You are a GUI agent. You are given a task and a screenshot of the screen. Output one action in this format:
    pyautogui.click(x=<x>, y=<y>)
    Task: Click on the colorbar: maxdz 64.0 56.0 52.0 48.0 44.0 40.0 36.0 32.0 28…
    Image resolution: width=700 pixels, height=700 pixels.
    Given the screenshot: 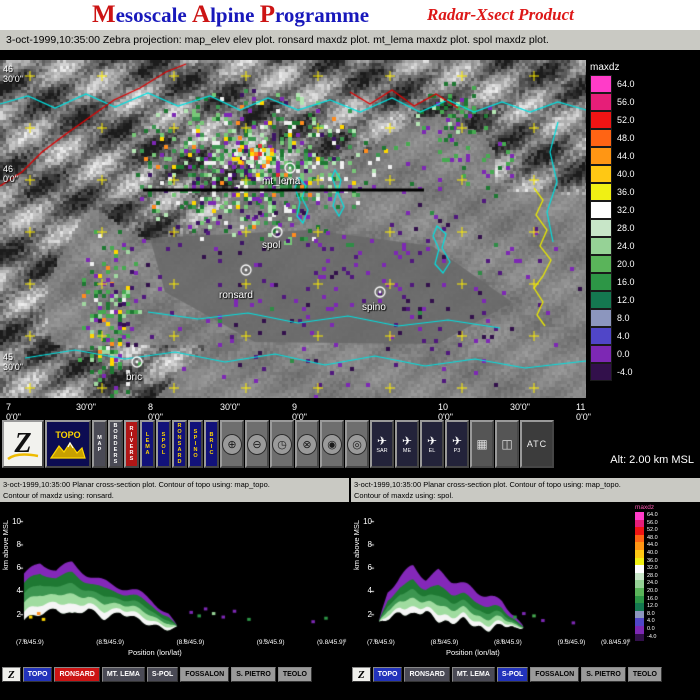 What is the action you would take?
    pyautogui.click(x=644, y=221)
    